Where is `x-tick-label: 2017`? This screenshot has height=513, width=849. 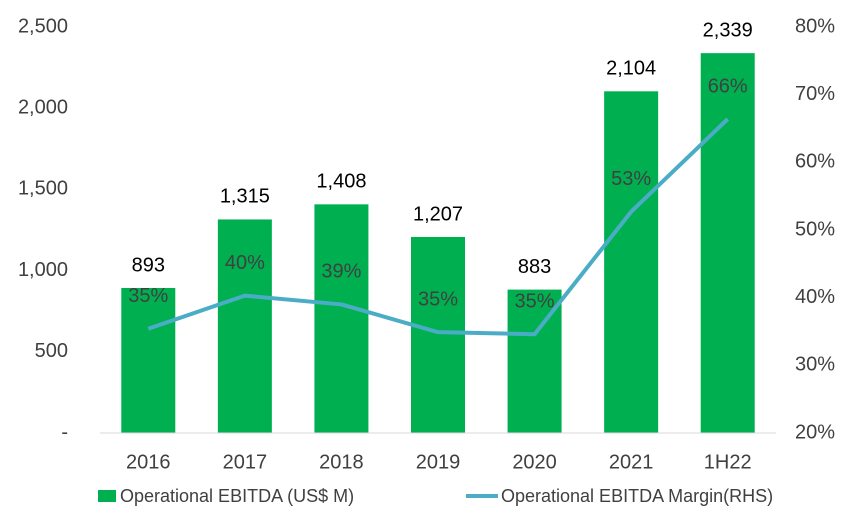
x-tick-label: 2017 is located at coordinates (245, 462).